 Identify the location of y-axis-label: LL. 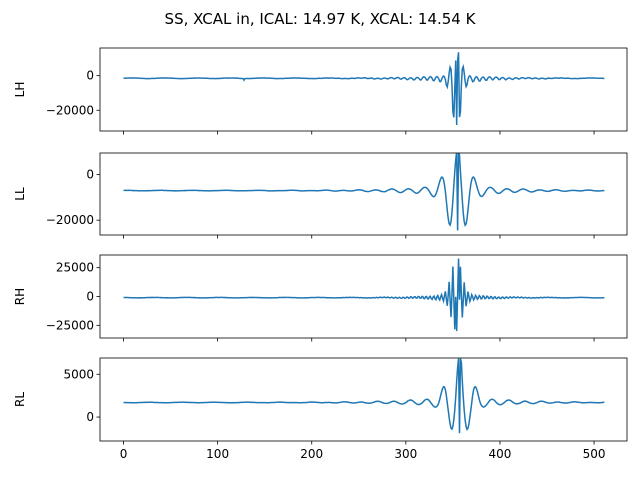
(20, 194).